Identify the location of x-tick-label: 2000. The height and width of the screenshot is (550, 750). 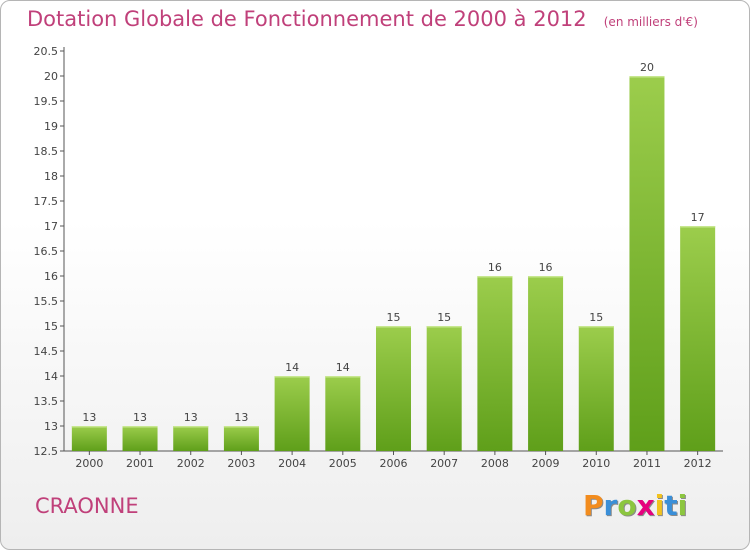
(89, 463).